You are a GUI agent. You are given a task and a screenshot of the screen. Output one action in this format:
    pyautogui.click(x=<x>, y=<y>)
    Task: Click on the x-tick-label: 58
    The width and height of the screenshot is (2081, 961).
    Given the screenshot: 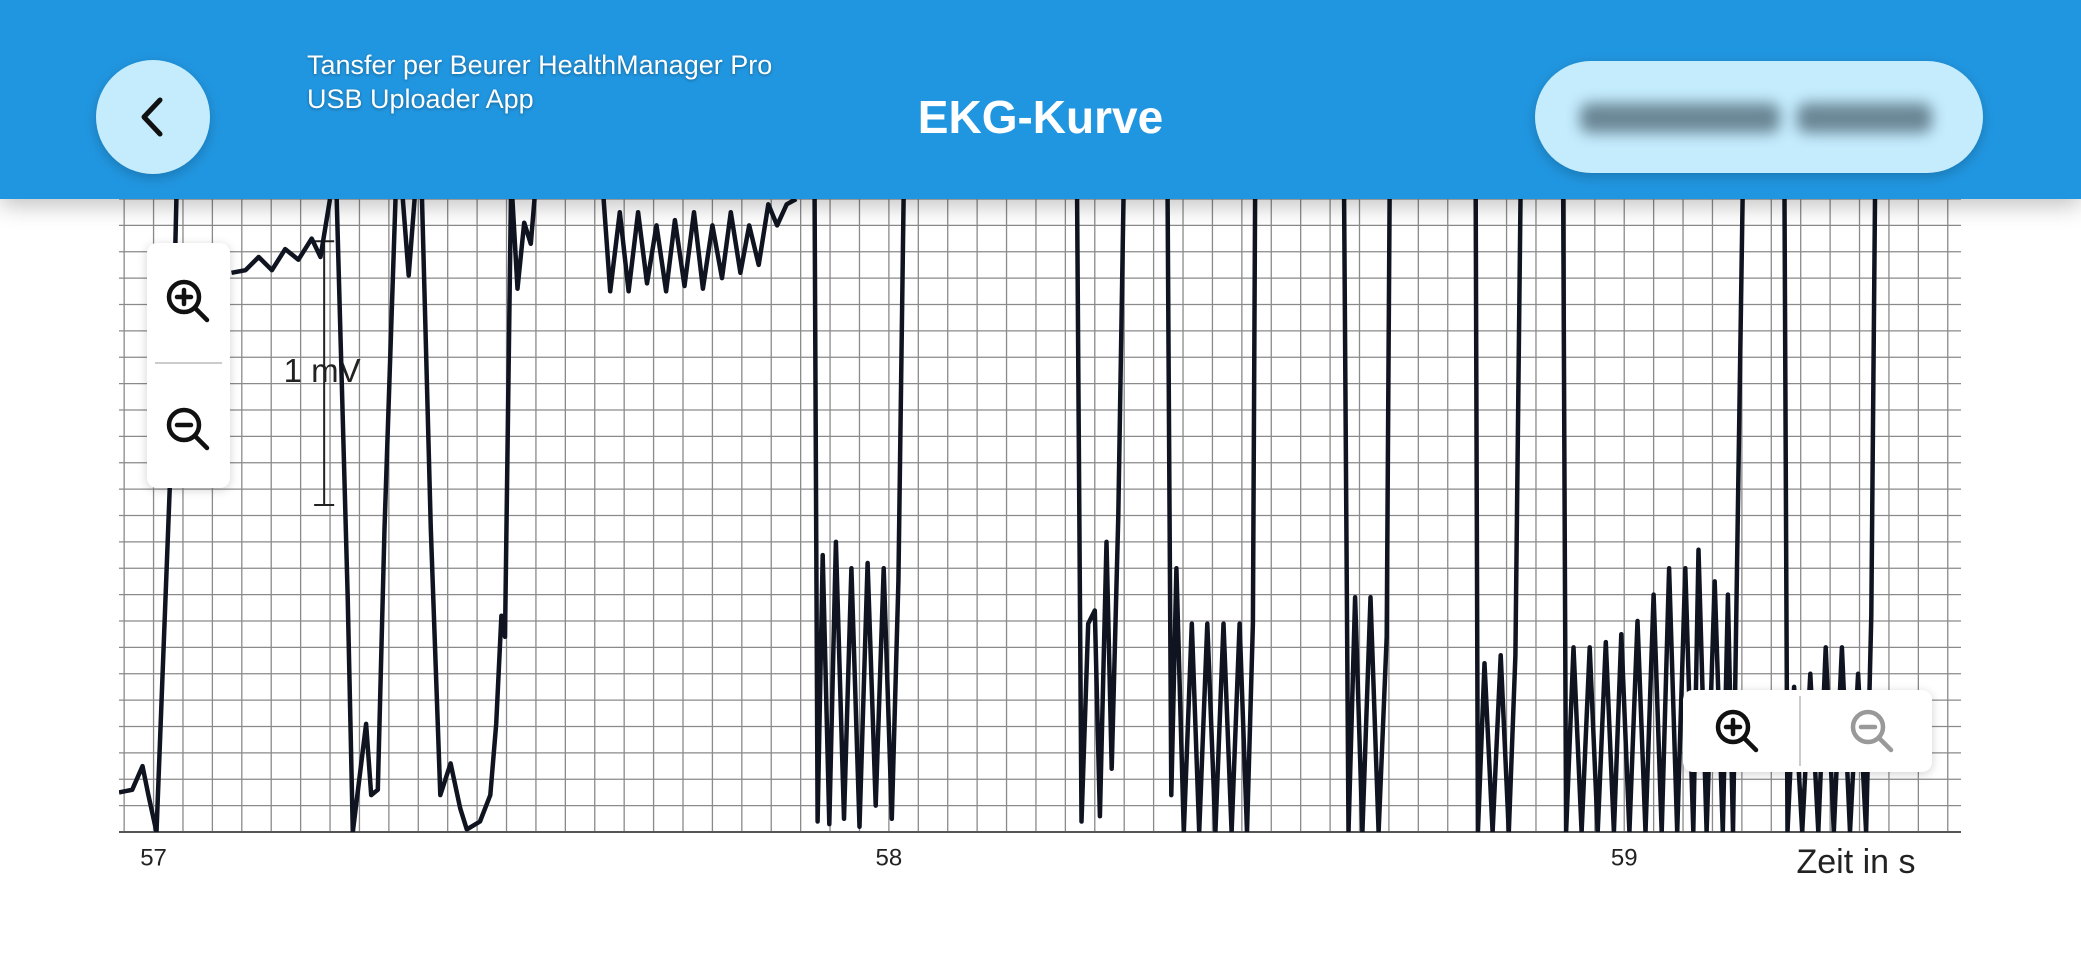 What is the action you would take?
    pyautogui.click(x=889, y=857)
    